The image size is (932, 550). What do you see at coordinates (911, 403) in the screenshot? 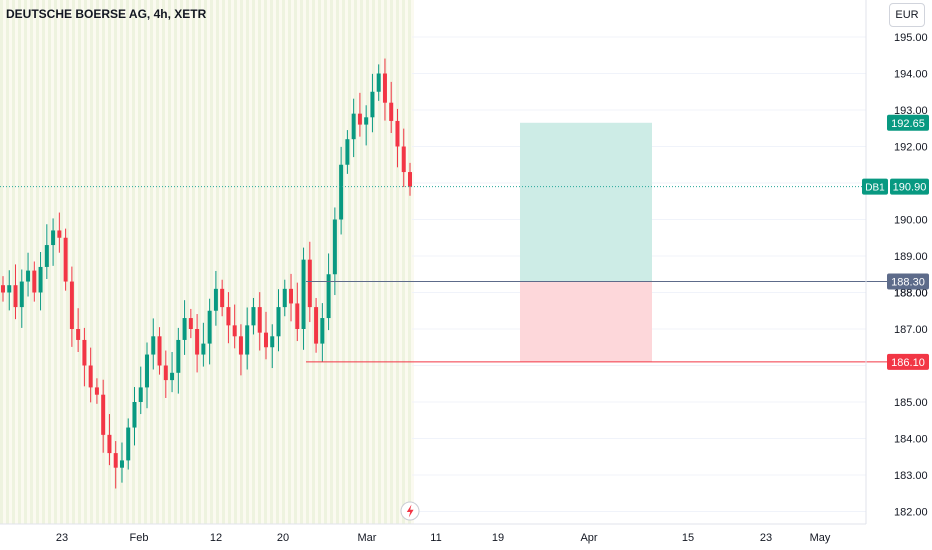
I see `y-tick-label: 185.00` at bounding box center [911, 403].